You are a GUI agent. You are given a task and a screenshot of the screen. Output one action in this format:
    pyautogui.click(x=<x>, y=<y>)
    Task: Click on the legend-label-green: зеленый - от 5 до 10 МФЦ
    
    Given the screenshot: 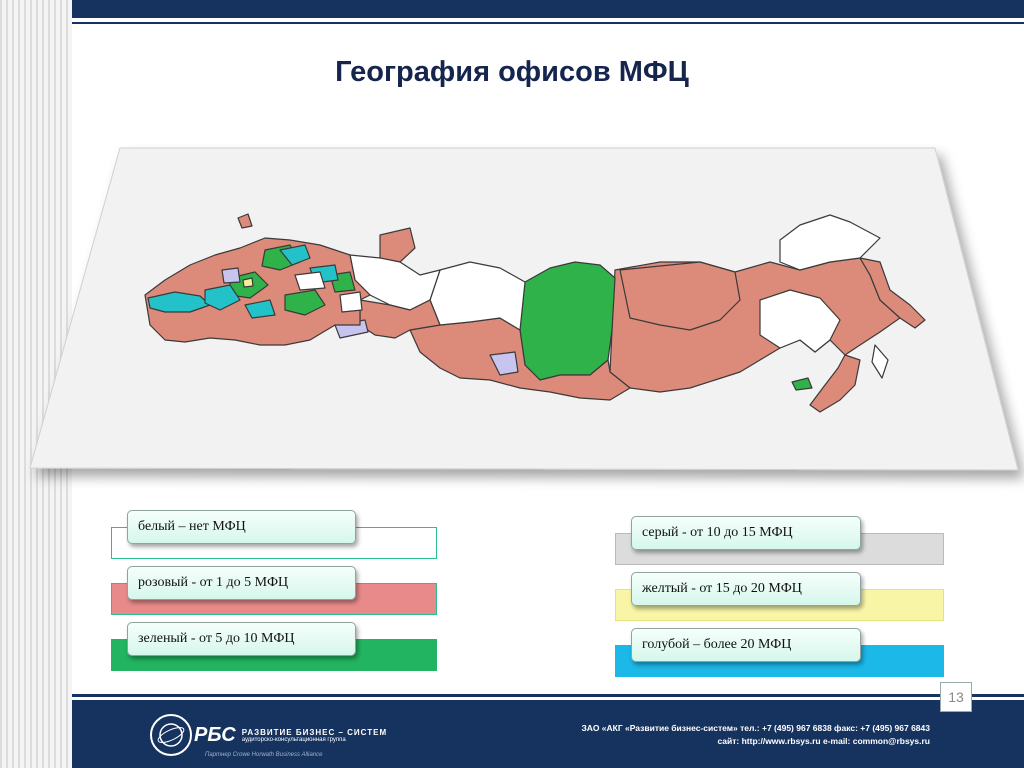 What is the action you would take?
    pyautogui.click(x=241, y=639)
    